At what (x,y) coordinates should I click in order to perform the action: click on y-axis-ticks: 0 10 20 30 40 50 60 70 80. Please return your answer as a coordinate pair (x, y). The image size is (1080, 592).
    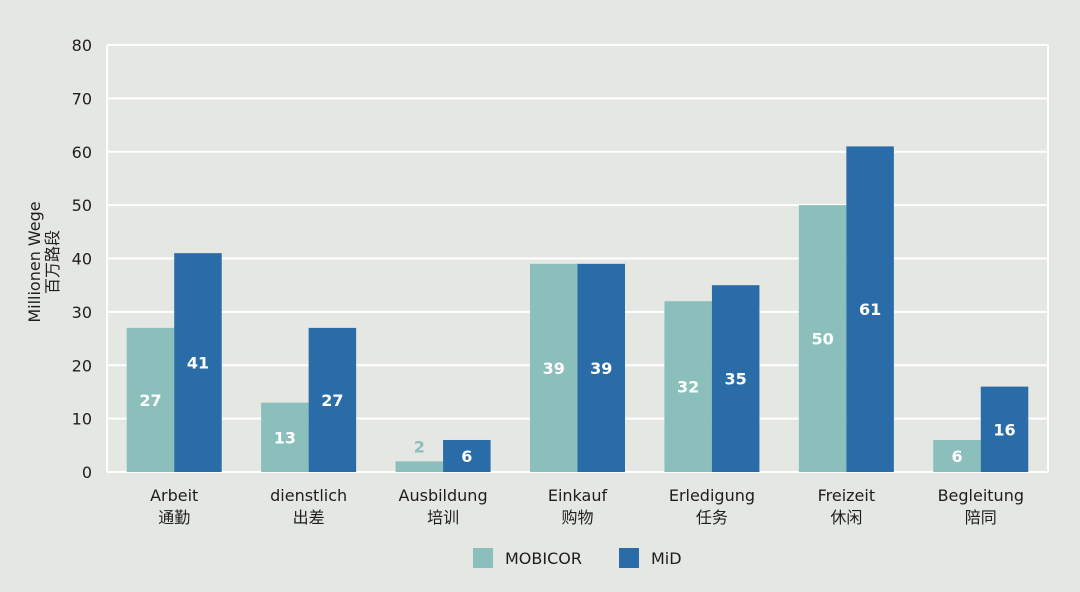
    Looking at the image, I should click on (82, 259).